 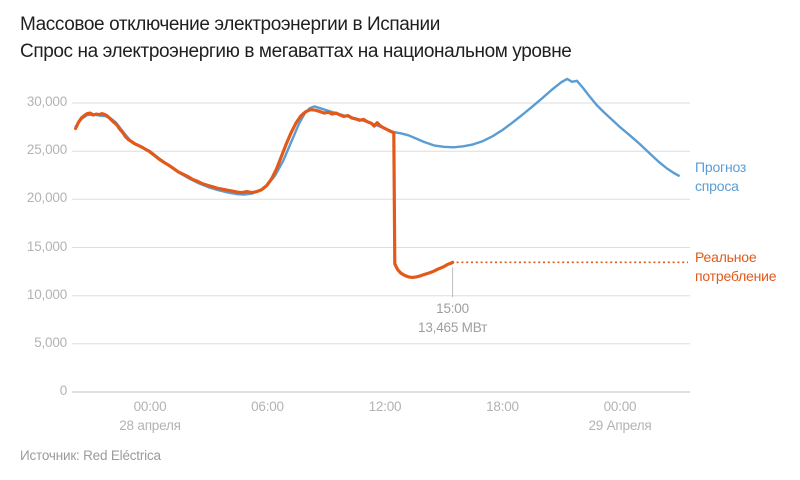 I want to click on source-credit: Источник: Red Eléctrica, so click(x=90, y=455).